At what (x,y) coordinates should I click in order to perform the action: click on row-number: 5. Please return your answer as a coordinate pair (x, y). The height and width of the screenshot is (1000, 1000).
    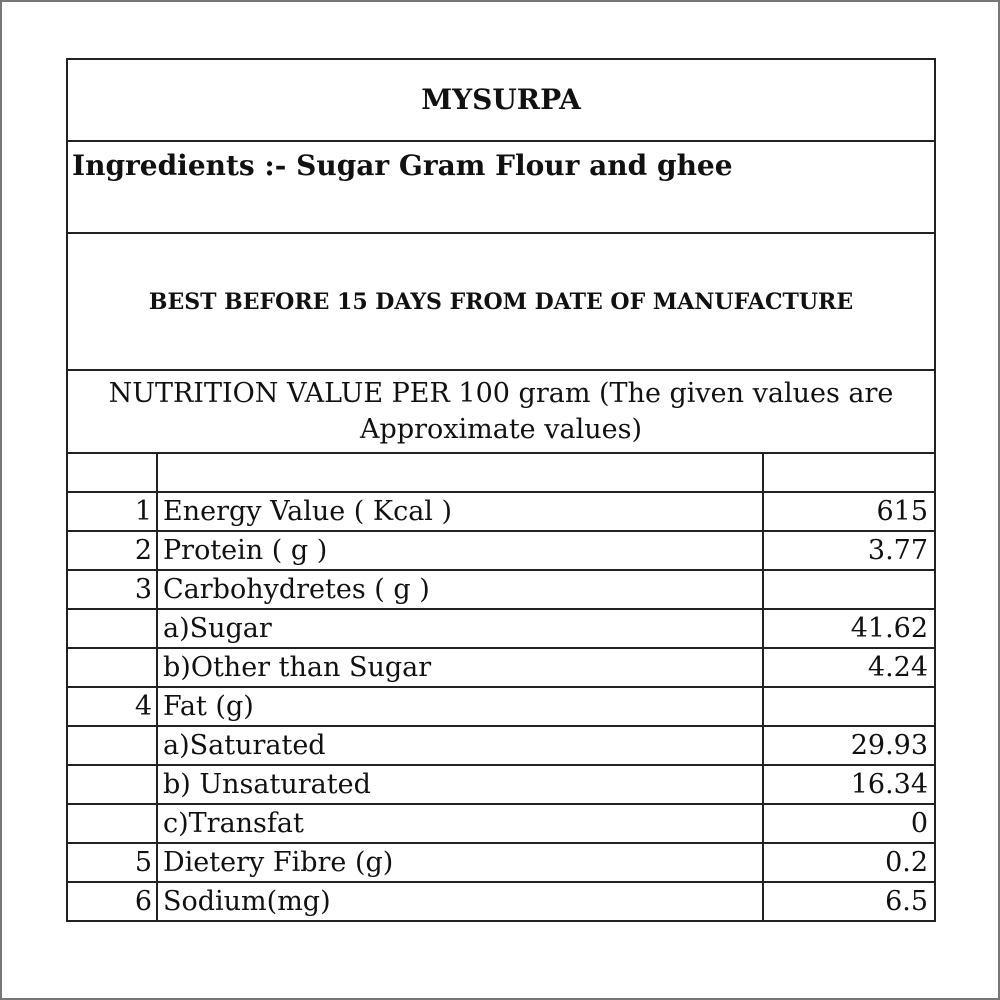
    Looking at the image, I should click on (112, 862).